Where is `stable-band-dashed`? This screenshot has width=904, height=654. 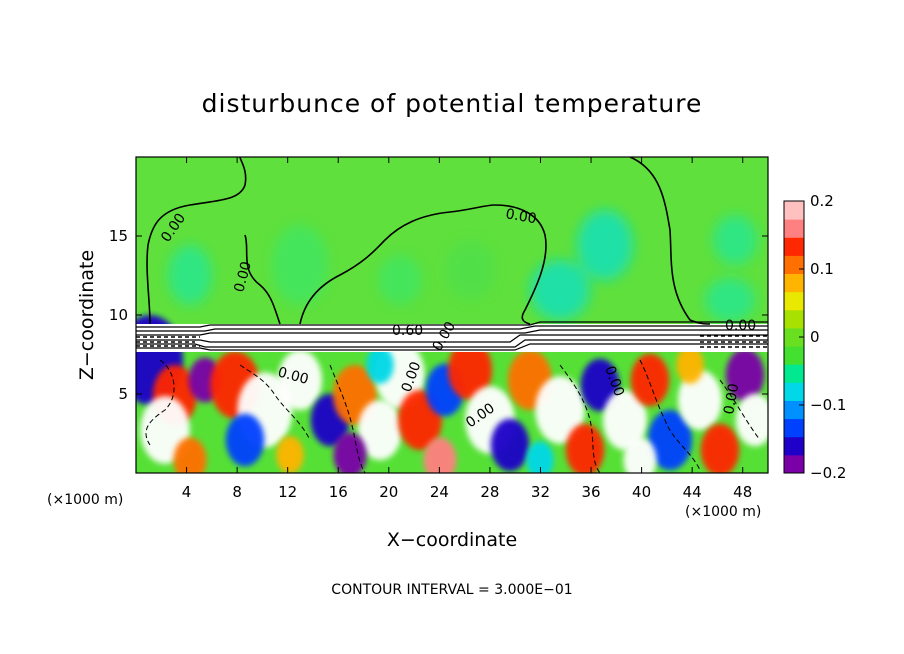
stable-band-dashed is located at coordinates (452, 341).